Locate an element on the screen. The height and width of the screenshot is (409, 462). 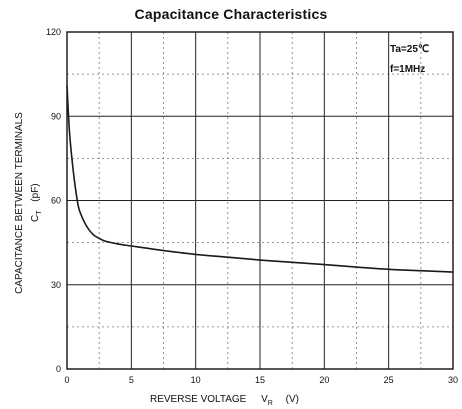
x-tick-label: 15 is located at coordinates (260, 380).